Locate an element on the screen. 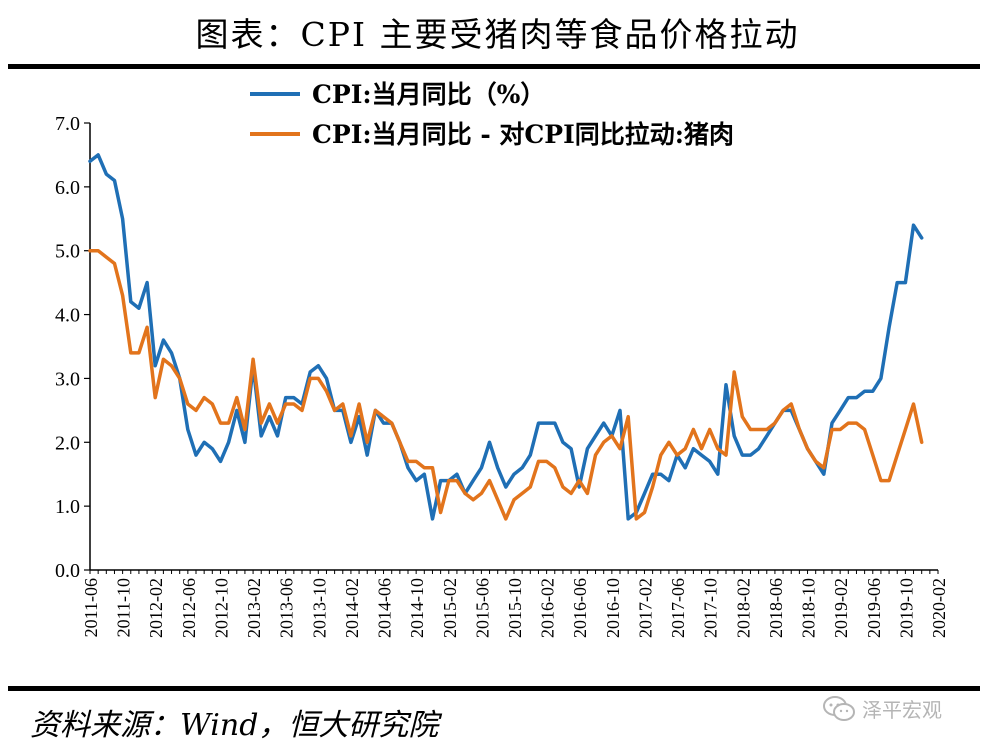 The width and height of the screenshot is (995, 750). y-tick-label: 7.0 is located at coordinates (67, 124).